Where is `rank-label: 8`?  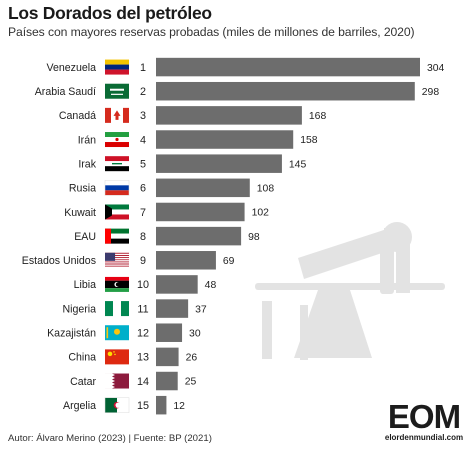
rank-label: 8 is located at coordinates (143, 237).